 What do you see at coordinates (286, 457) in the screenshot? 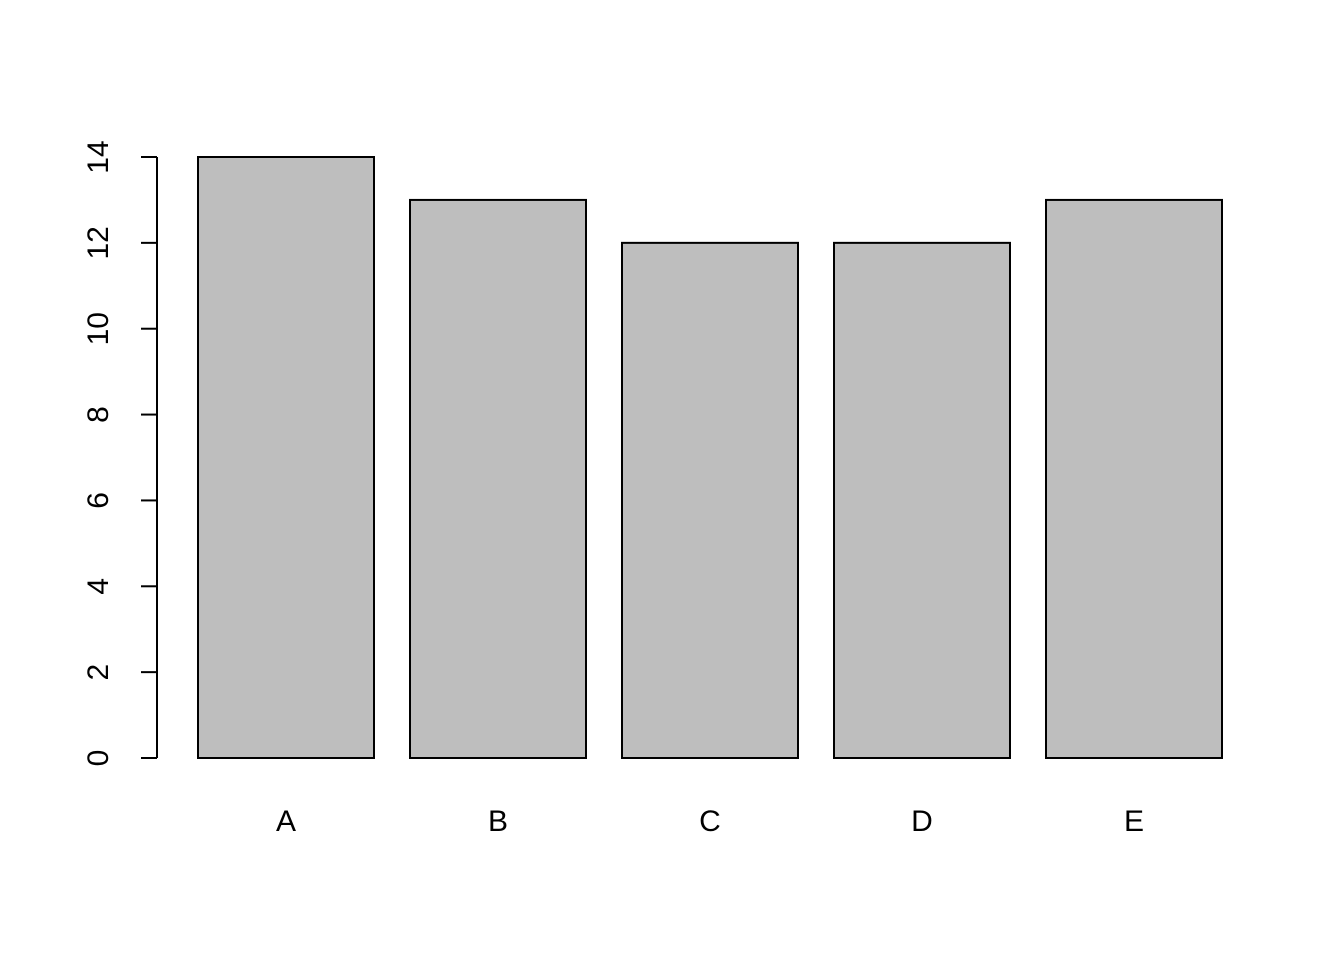
I see `bar-a` at bounding box center [286, 457].